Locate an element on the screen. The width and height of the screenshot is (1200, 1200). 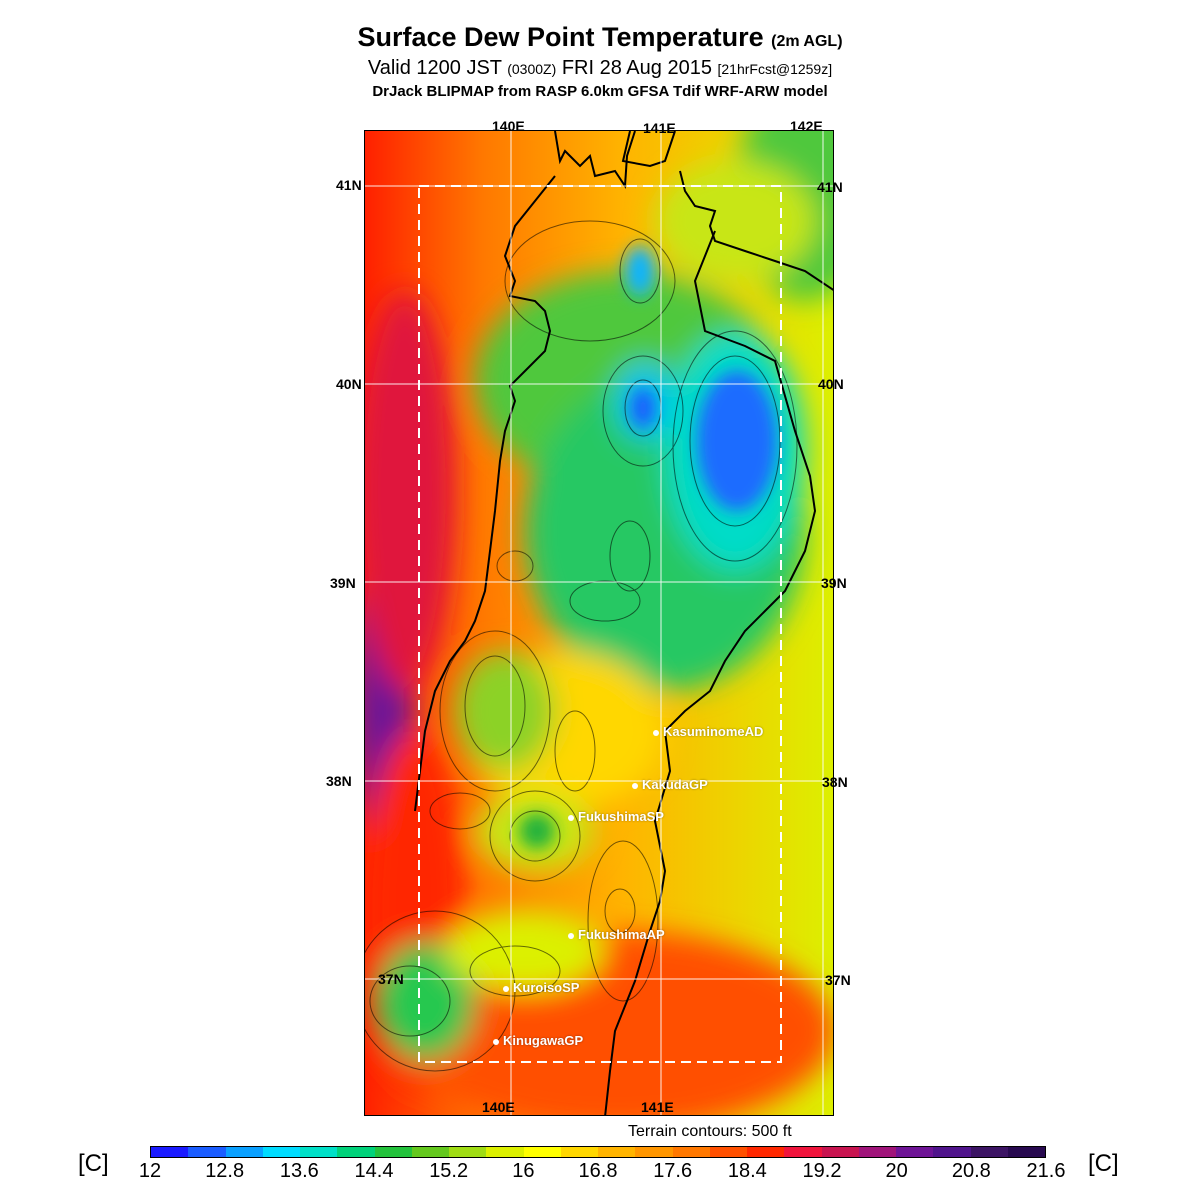
lat-label-39n-right: 39N is located at coordinates (834, 583).